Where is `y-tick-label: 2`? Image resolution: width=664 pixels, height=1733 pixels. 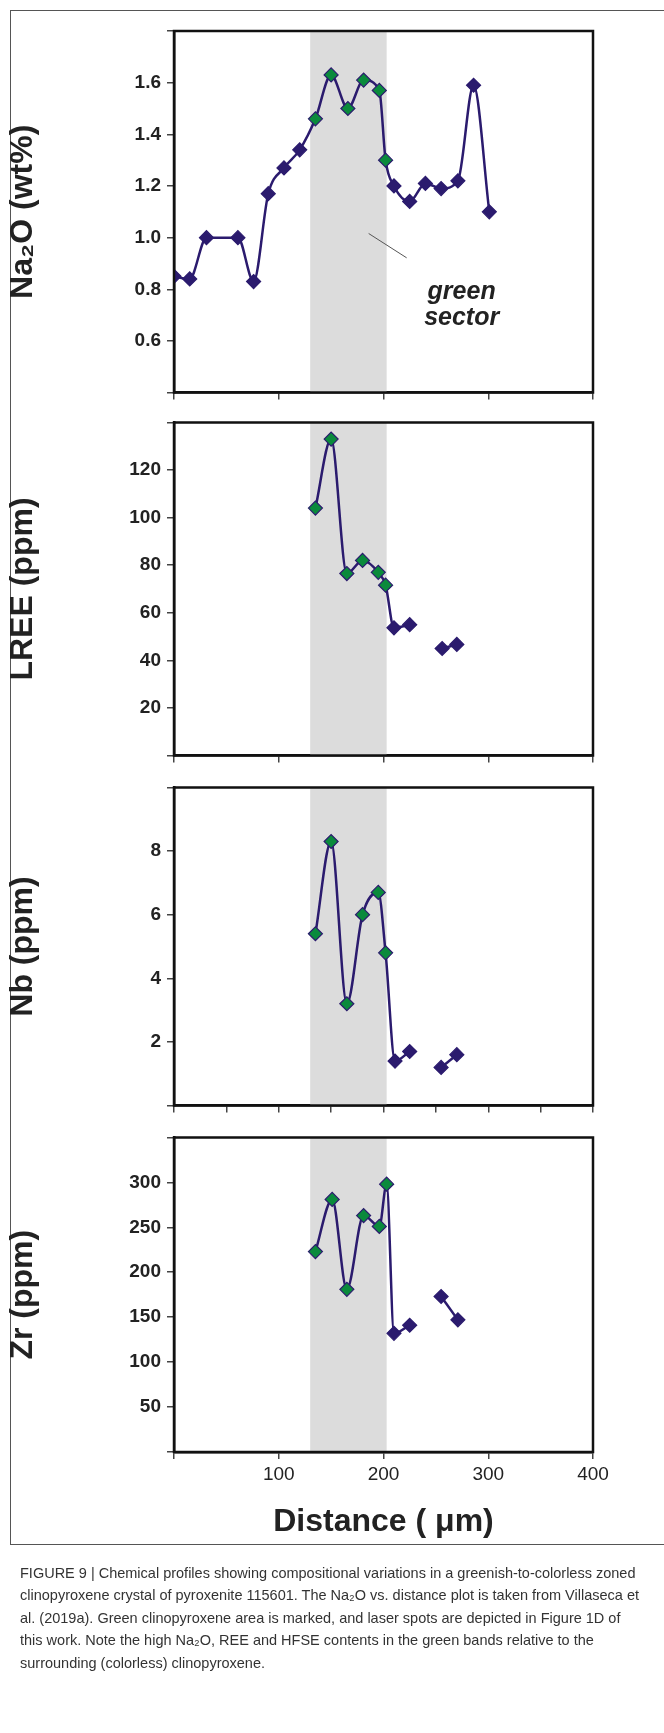
y-tick-label: 2 is located at coordinates (155, 1041).